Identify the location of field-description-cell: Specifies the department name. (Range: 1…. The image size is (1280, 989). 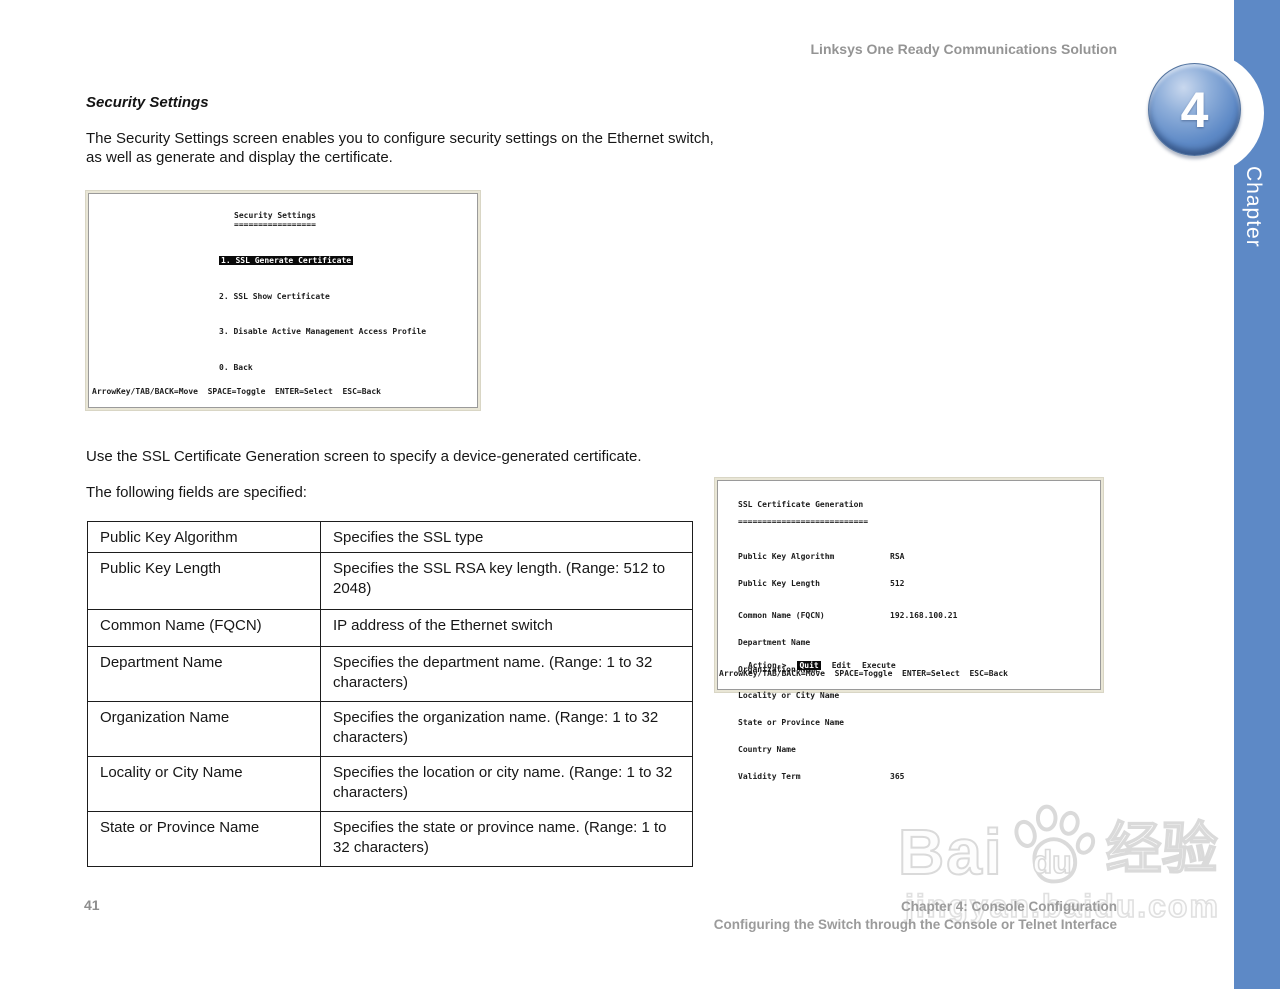
(506, 674).